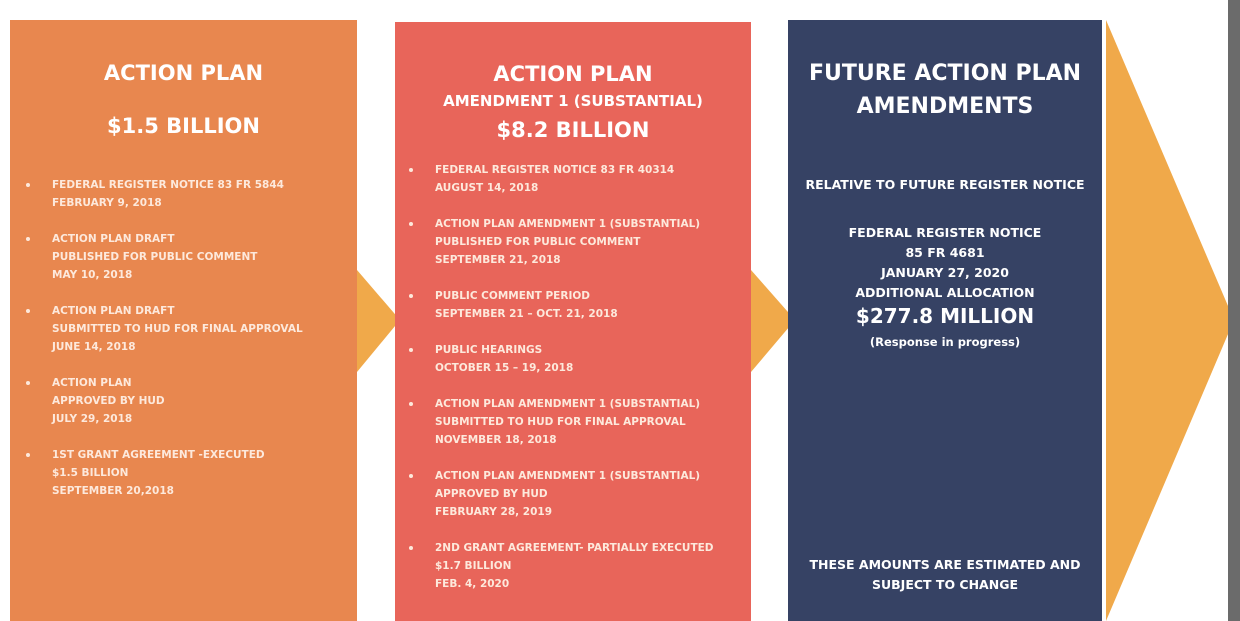 The image size is (1240, 621). Describe the element at coordinates (945, 564) in the screenshot. I see `text-line: THESE AMOUNTS ARE ESTIMATED AND` at that location.